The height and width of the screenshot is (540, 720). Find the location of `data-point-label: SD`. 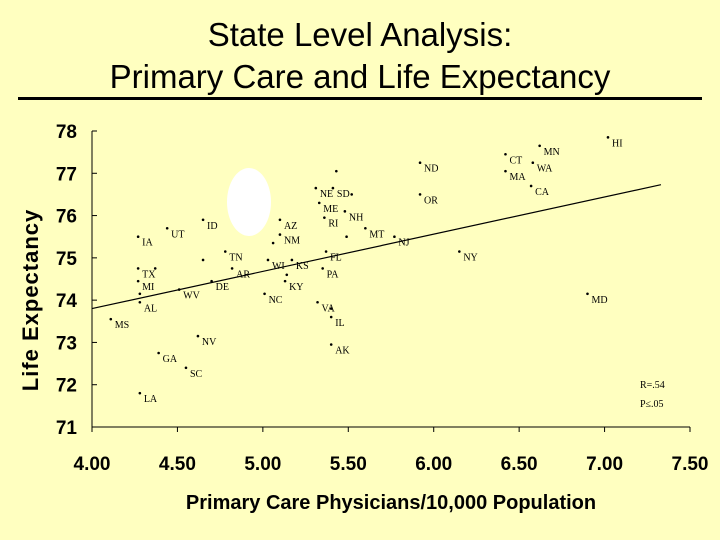

data-point-label: SD is located at coordinates (343, 194).